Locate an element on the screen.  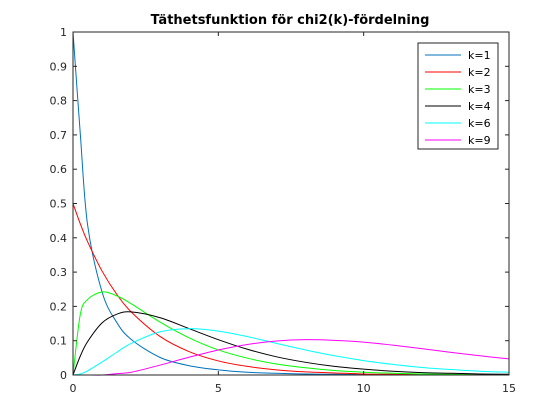
y-tick-label: 0 is located at coordinates (63, 375).